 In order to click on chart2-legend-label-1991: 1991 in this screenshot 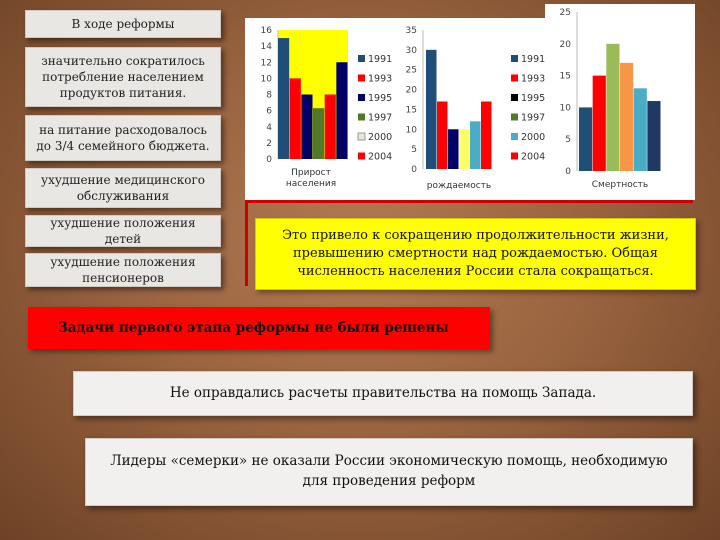, I will do `click(533, 59)`.